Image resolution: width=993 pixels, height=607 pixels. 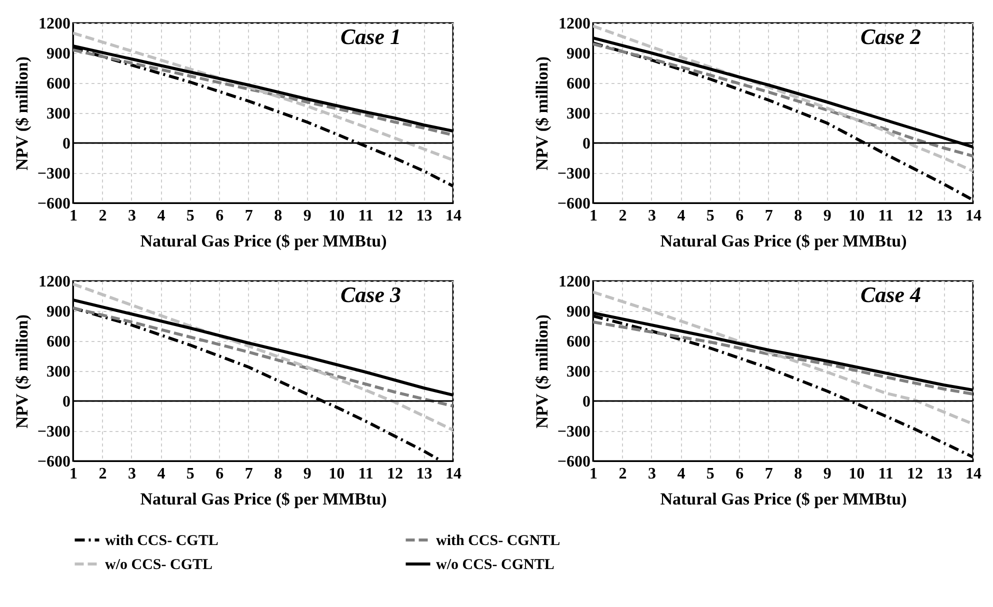 I want to click on legend-label: with CCS- CGTL, so click(x=161, y=541).